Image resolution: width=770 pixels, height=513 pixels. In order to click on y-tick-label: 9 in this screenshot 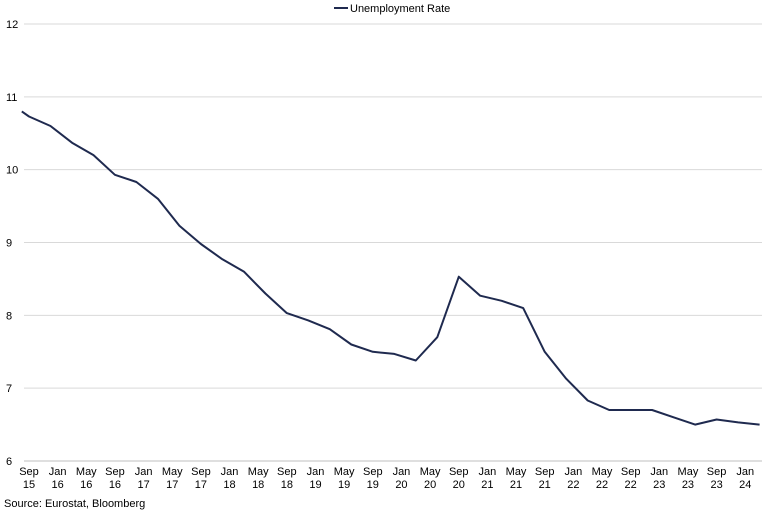, I will do `click(9, 244)`.